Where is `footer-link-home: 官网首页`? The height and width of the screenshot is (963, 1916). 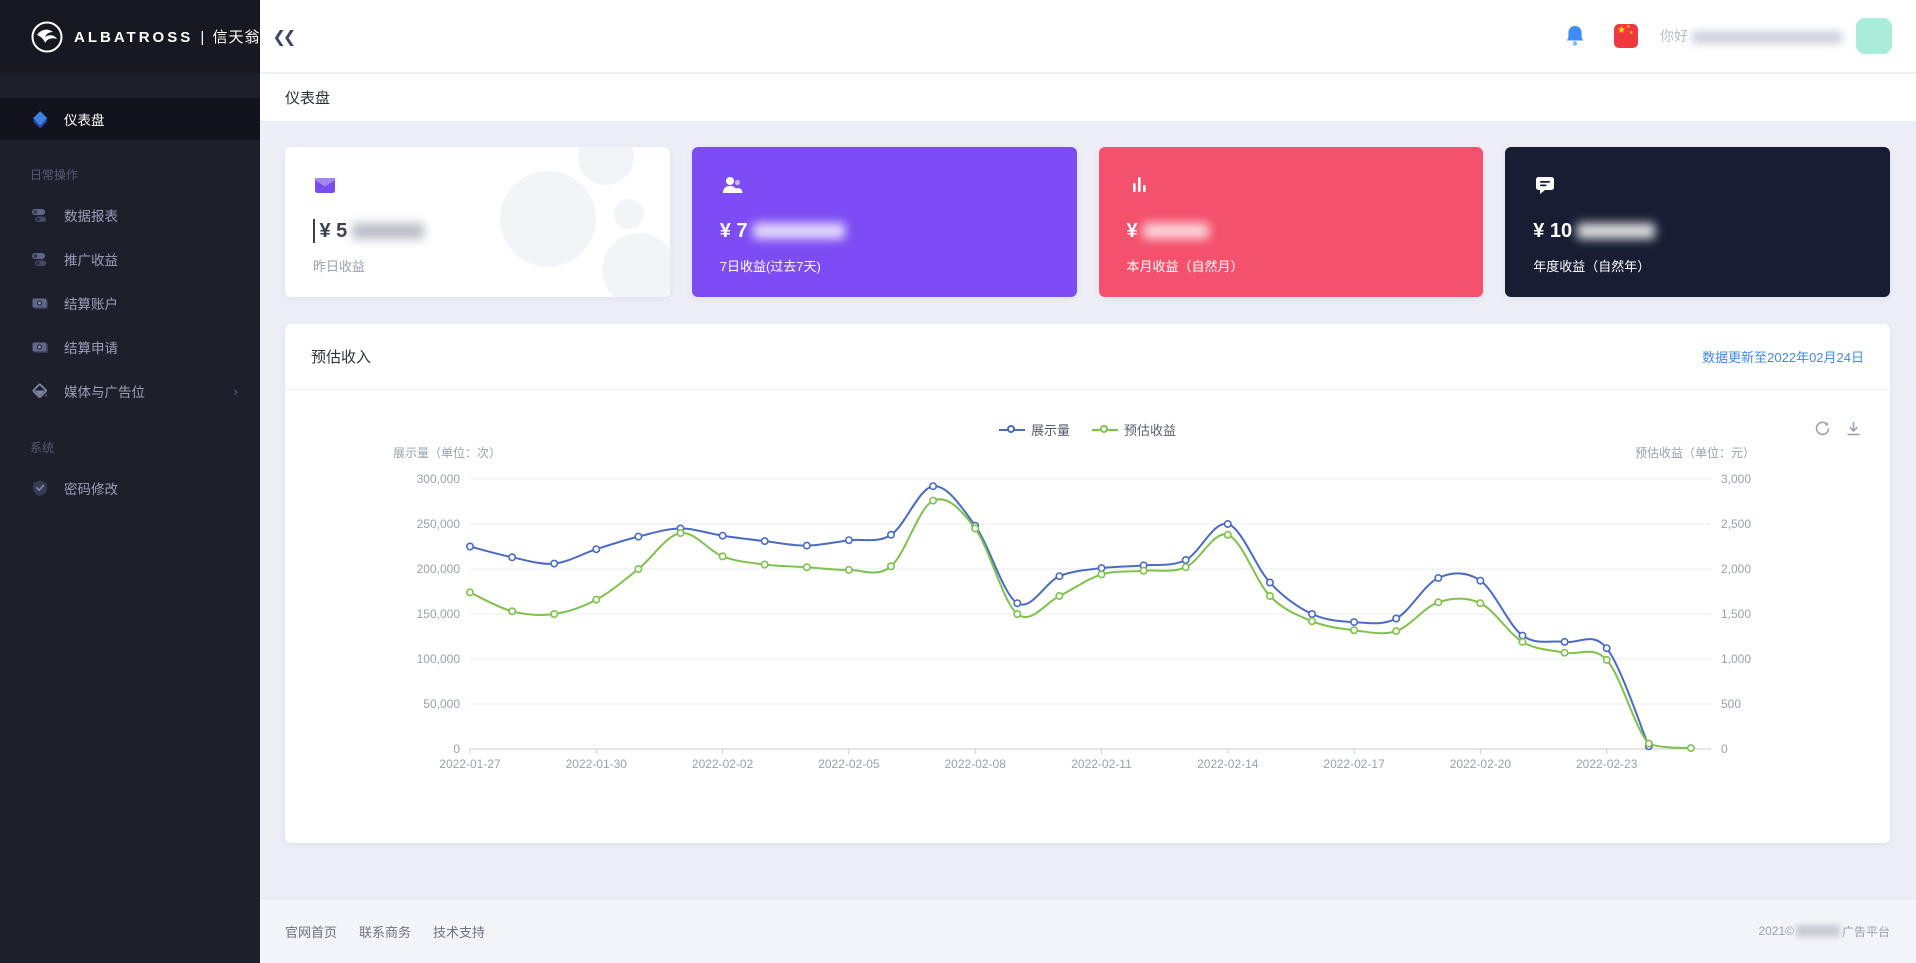 footer-link-home: 官网首页 is located at coordinates (311, 932).